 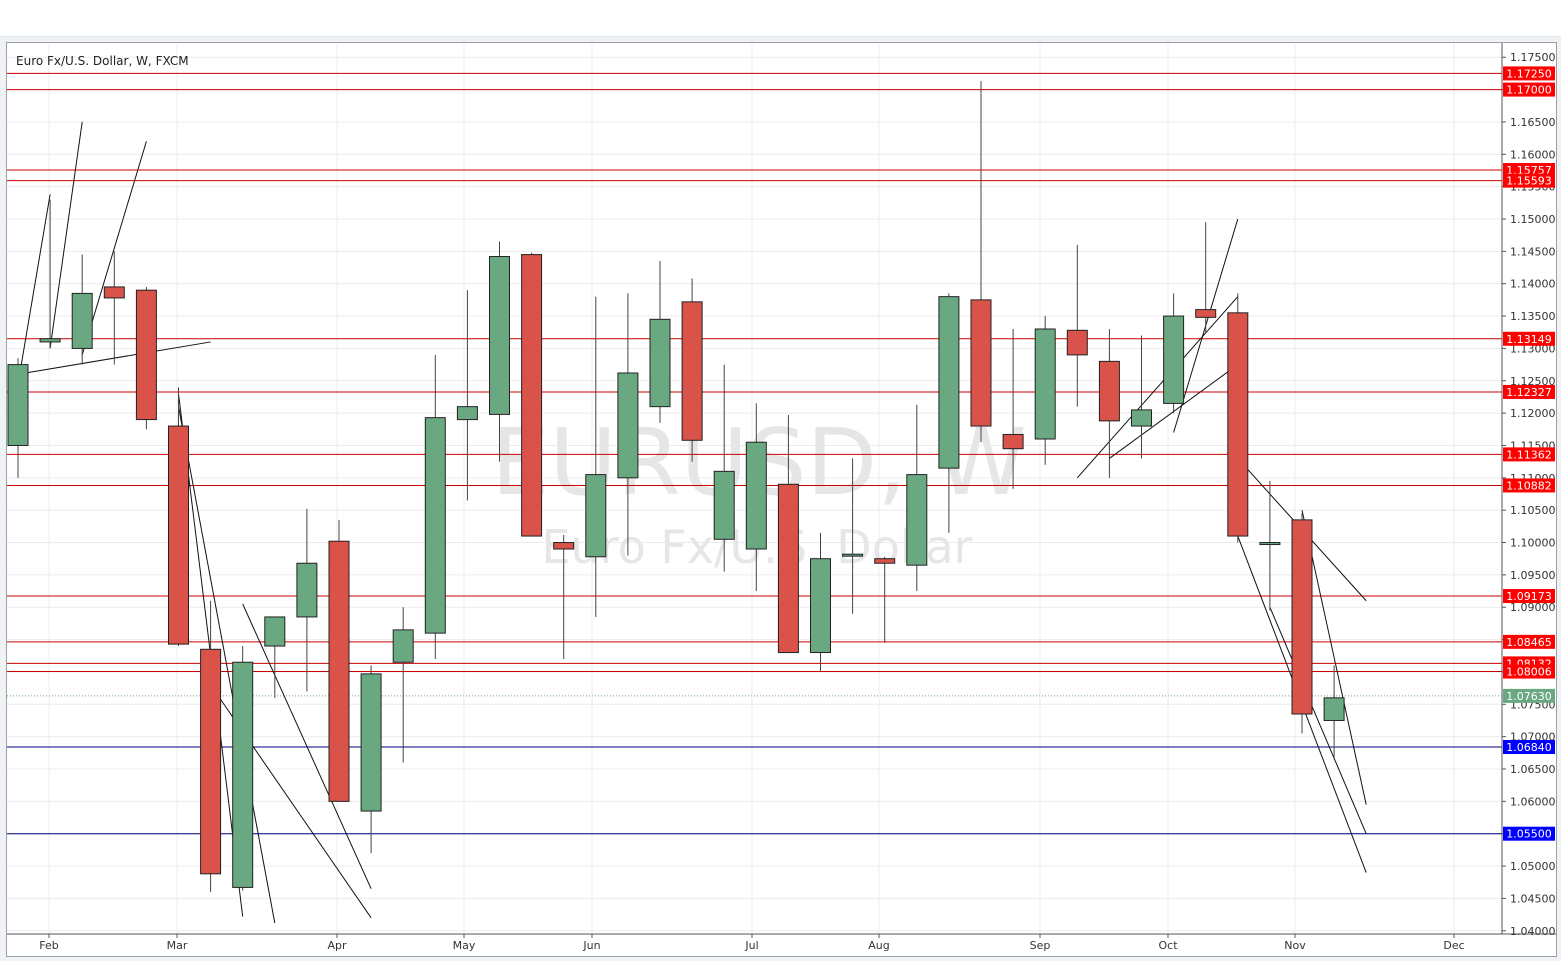 What do you see at coordinates (878, 945) in the screenshot?
I see `x-tick-label: Aug` at bounding box center [878, 945].